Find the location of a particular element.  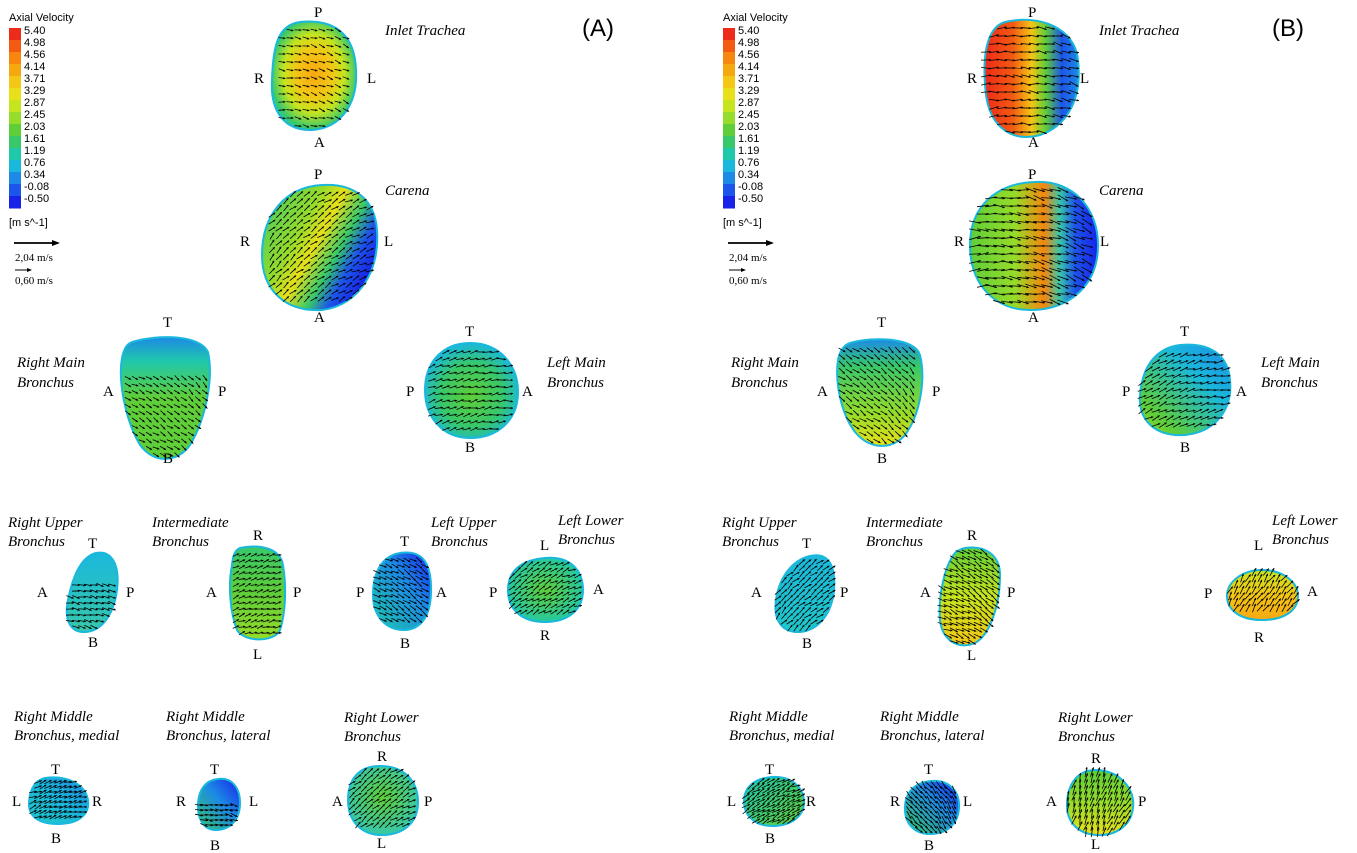

velocity-vectors is located at coordinates (931, 807).